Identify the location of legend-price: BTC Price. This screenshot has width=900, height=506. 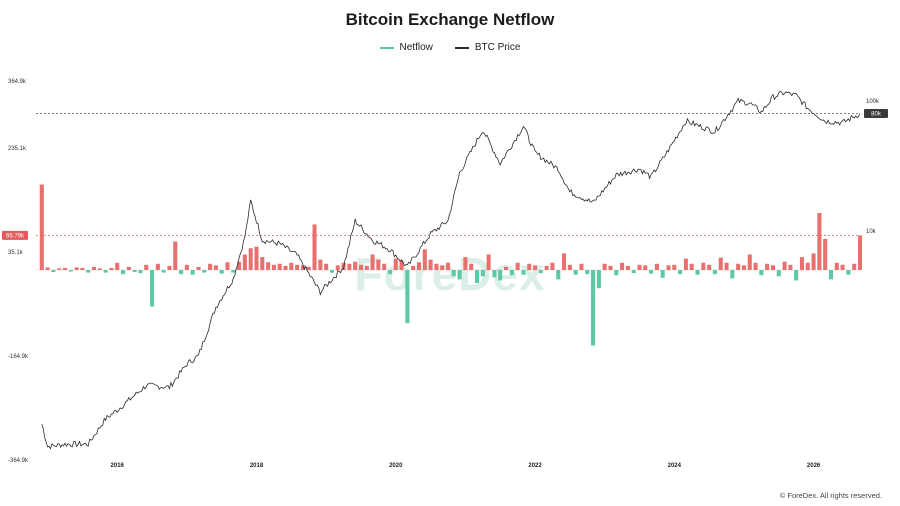
(487, 47).